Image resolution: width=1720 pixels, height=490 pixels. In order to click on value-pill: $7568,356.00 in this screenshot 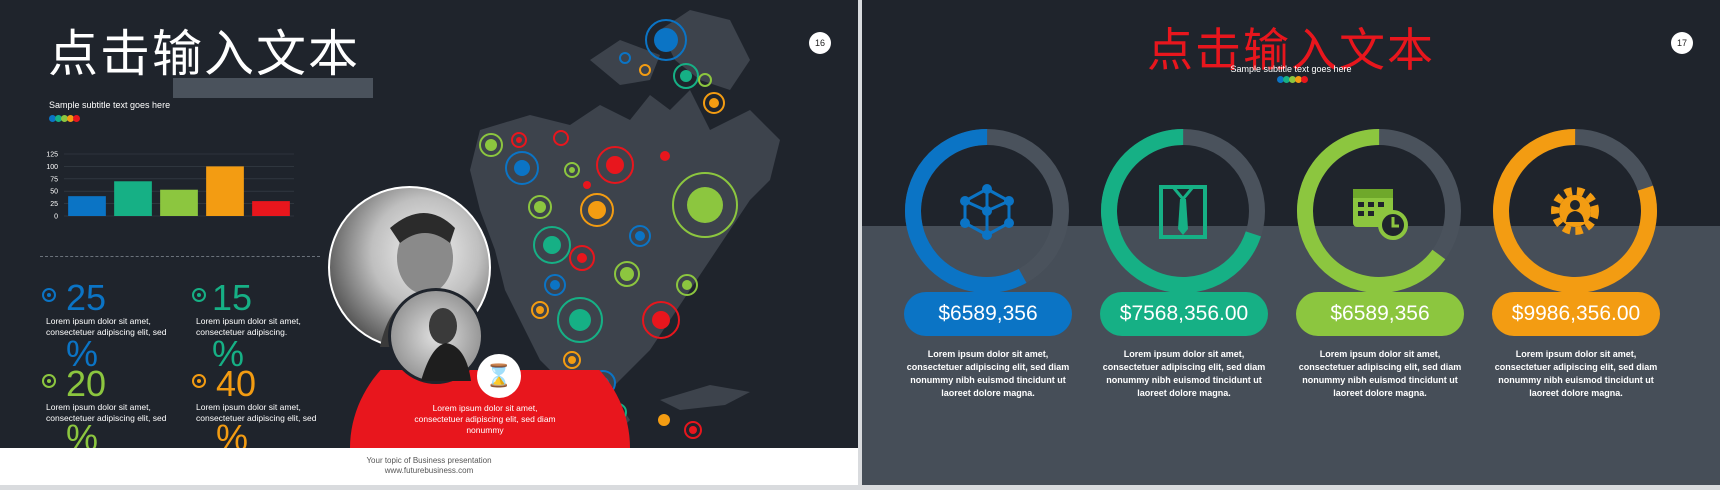, I will do `click(1184, 314)`.